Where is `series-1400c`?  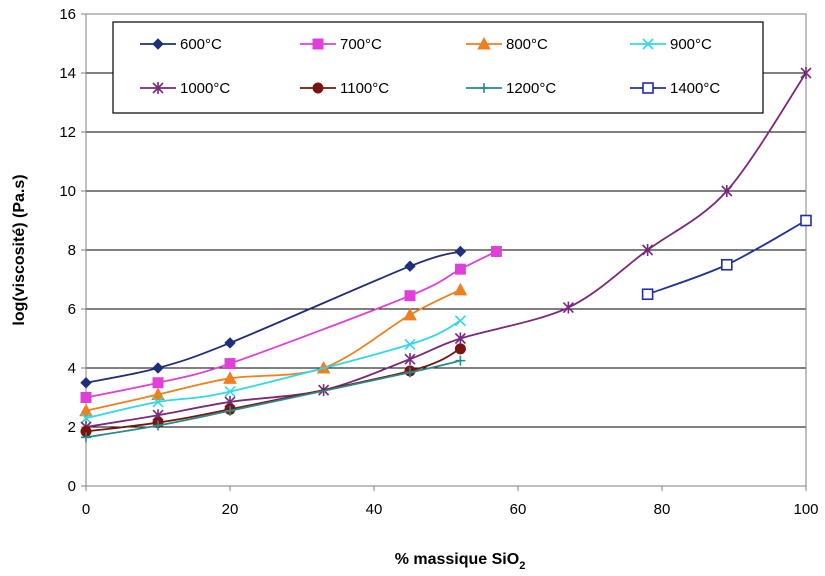 series-1400c is located at coordinates (726, 257).